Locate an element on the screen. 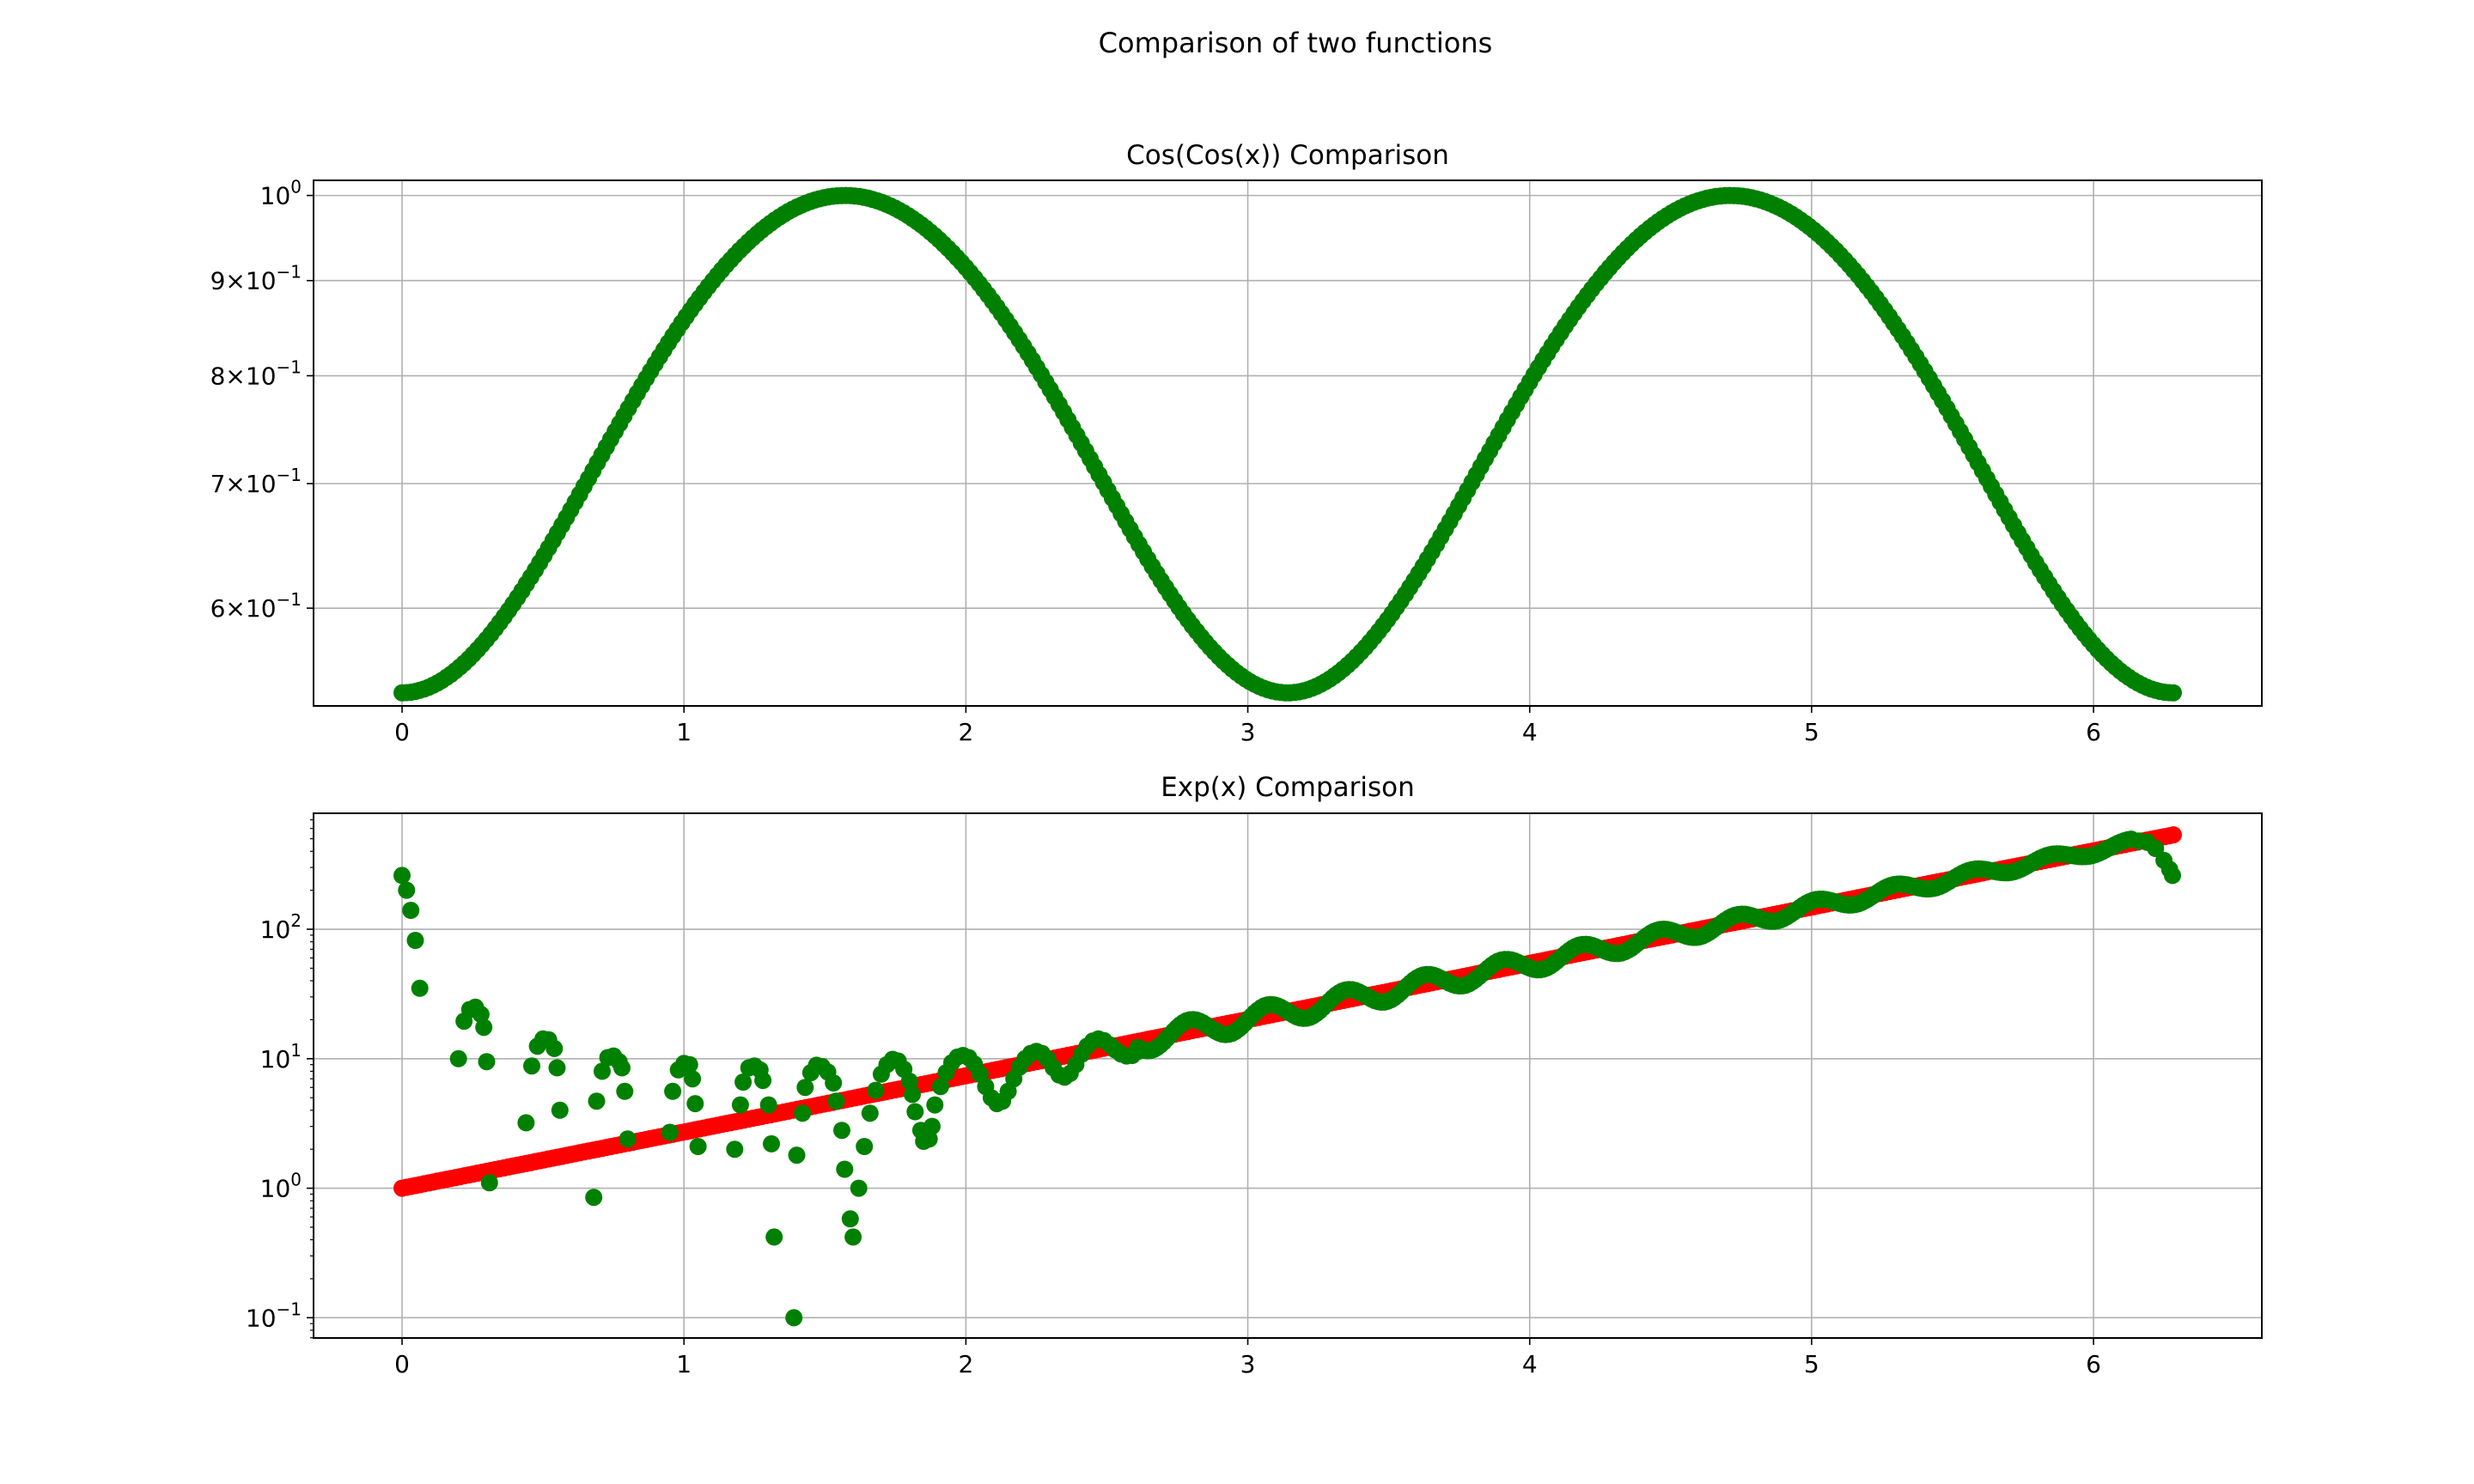 Image resolution: width=2474 pixels, height=1484 pixels. y-tick-label: 9×10⁻¹ is located at coordinates (256, 278).